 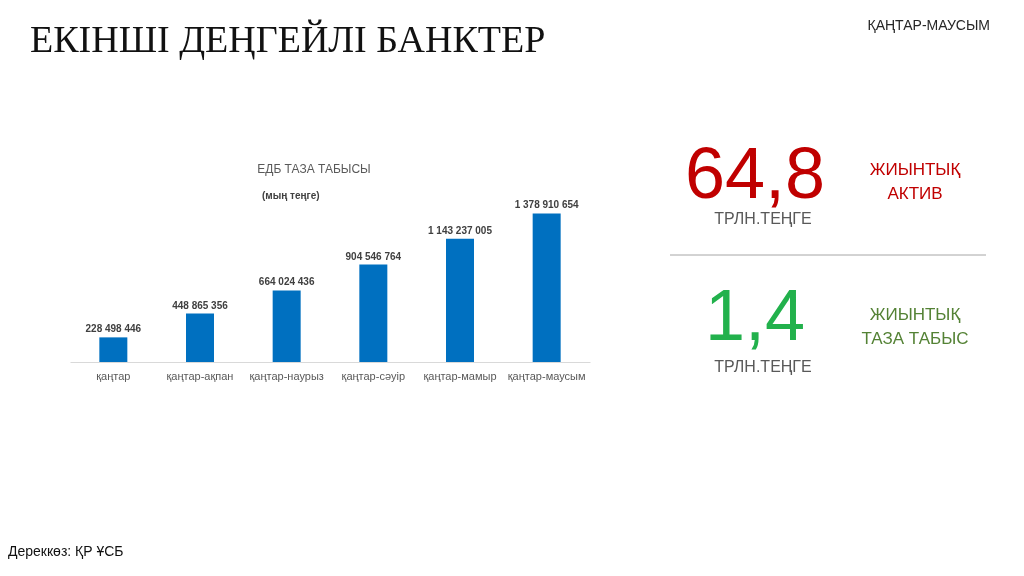 I want to click on x-tick-label: қаңтар-мамыр, so click(x=460, y=375).